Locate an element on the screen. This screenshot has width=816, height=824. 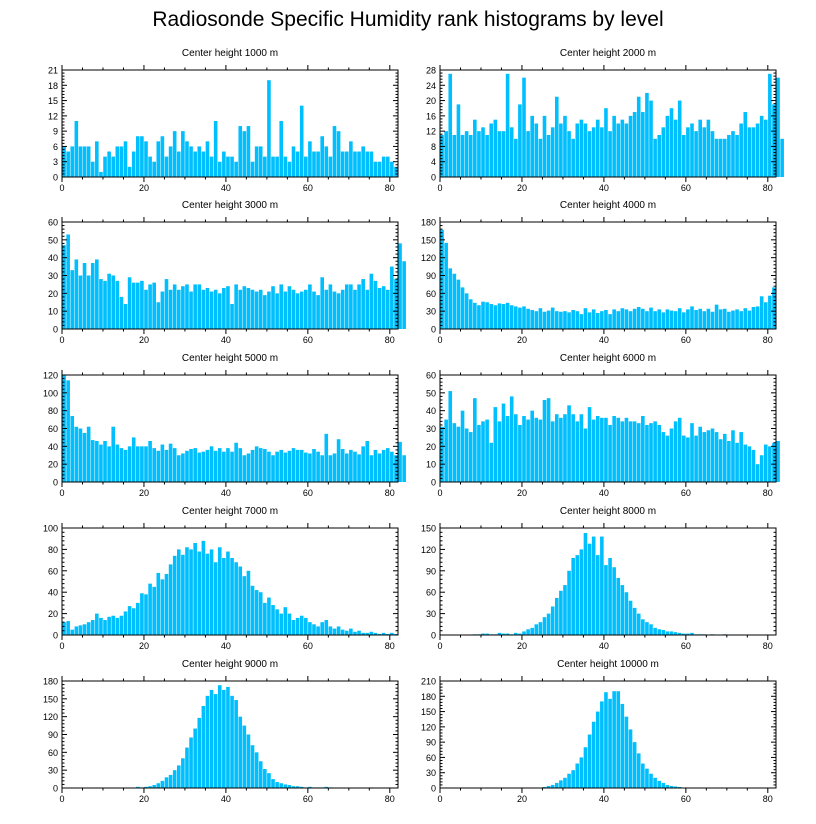
y-tick-label: 0 is located at coordinates (433, 330).